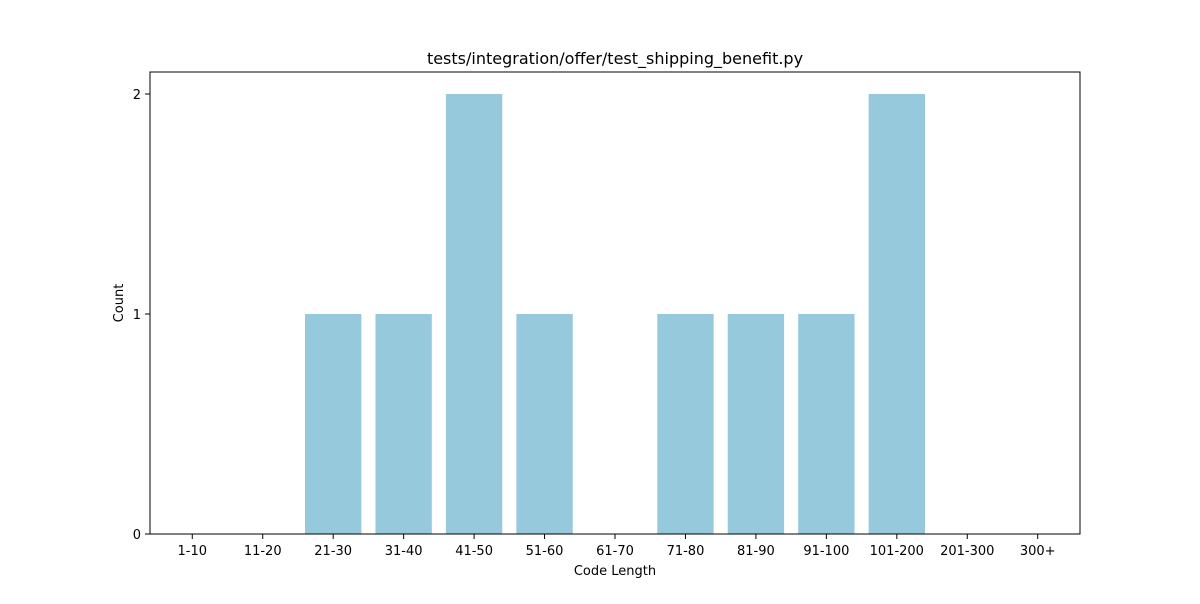 The width and height of the screenshot is (1200, 604). What do you see at coordinates (615, 551) in the screenshot?
I see `x-tick-label: 61-70` at bounding box center [615, 551].